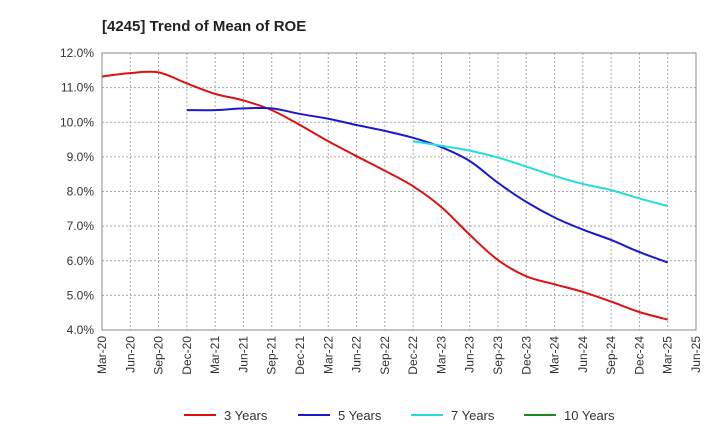 This screenshot has height=440, width=720. Describe the element at coordinates (526, 355) in the screenshot. I see `x-tick-label: Dec-23` at that location.